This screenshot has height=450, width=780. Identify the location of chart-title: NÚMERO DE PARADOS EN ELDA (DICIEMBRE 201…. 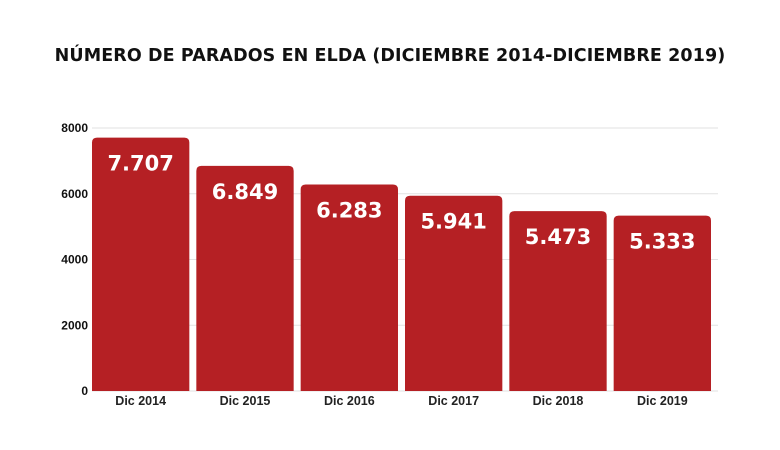
(390, 56).